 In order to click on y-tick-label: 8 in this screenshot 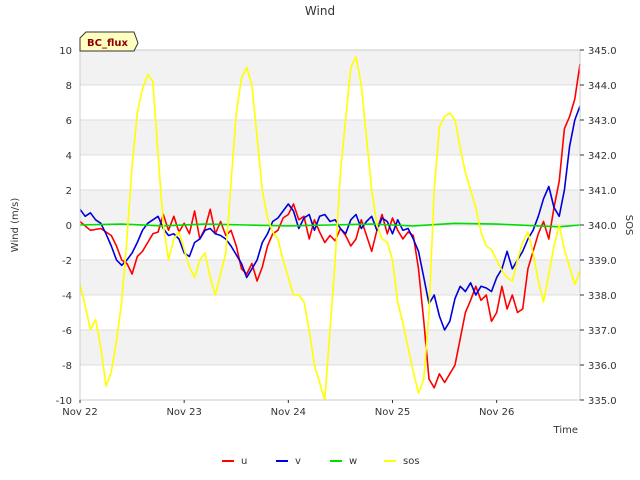, I will do `click(69, 86)`.